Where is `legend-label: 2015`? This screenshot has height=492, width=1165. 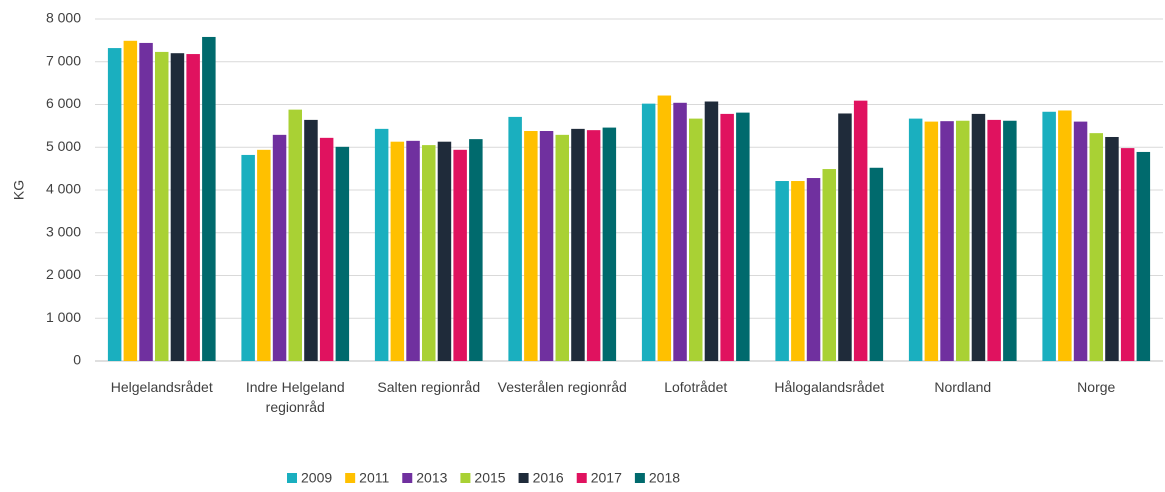
legend-label: 2015 is located at coordinates (489, 478).